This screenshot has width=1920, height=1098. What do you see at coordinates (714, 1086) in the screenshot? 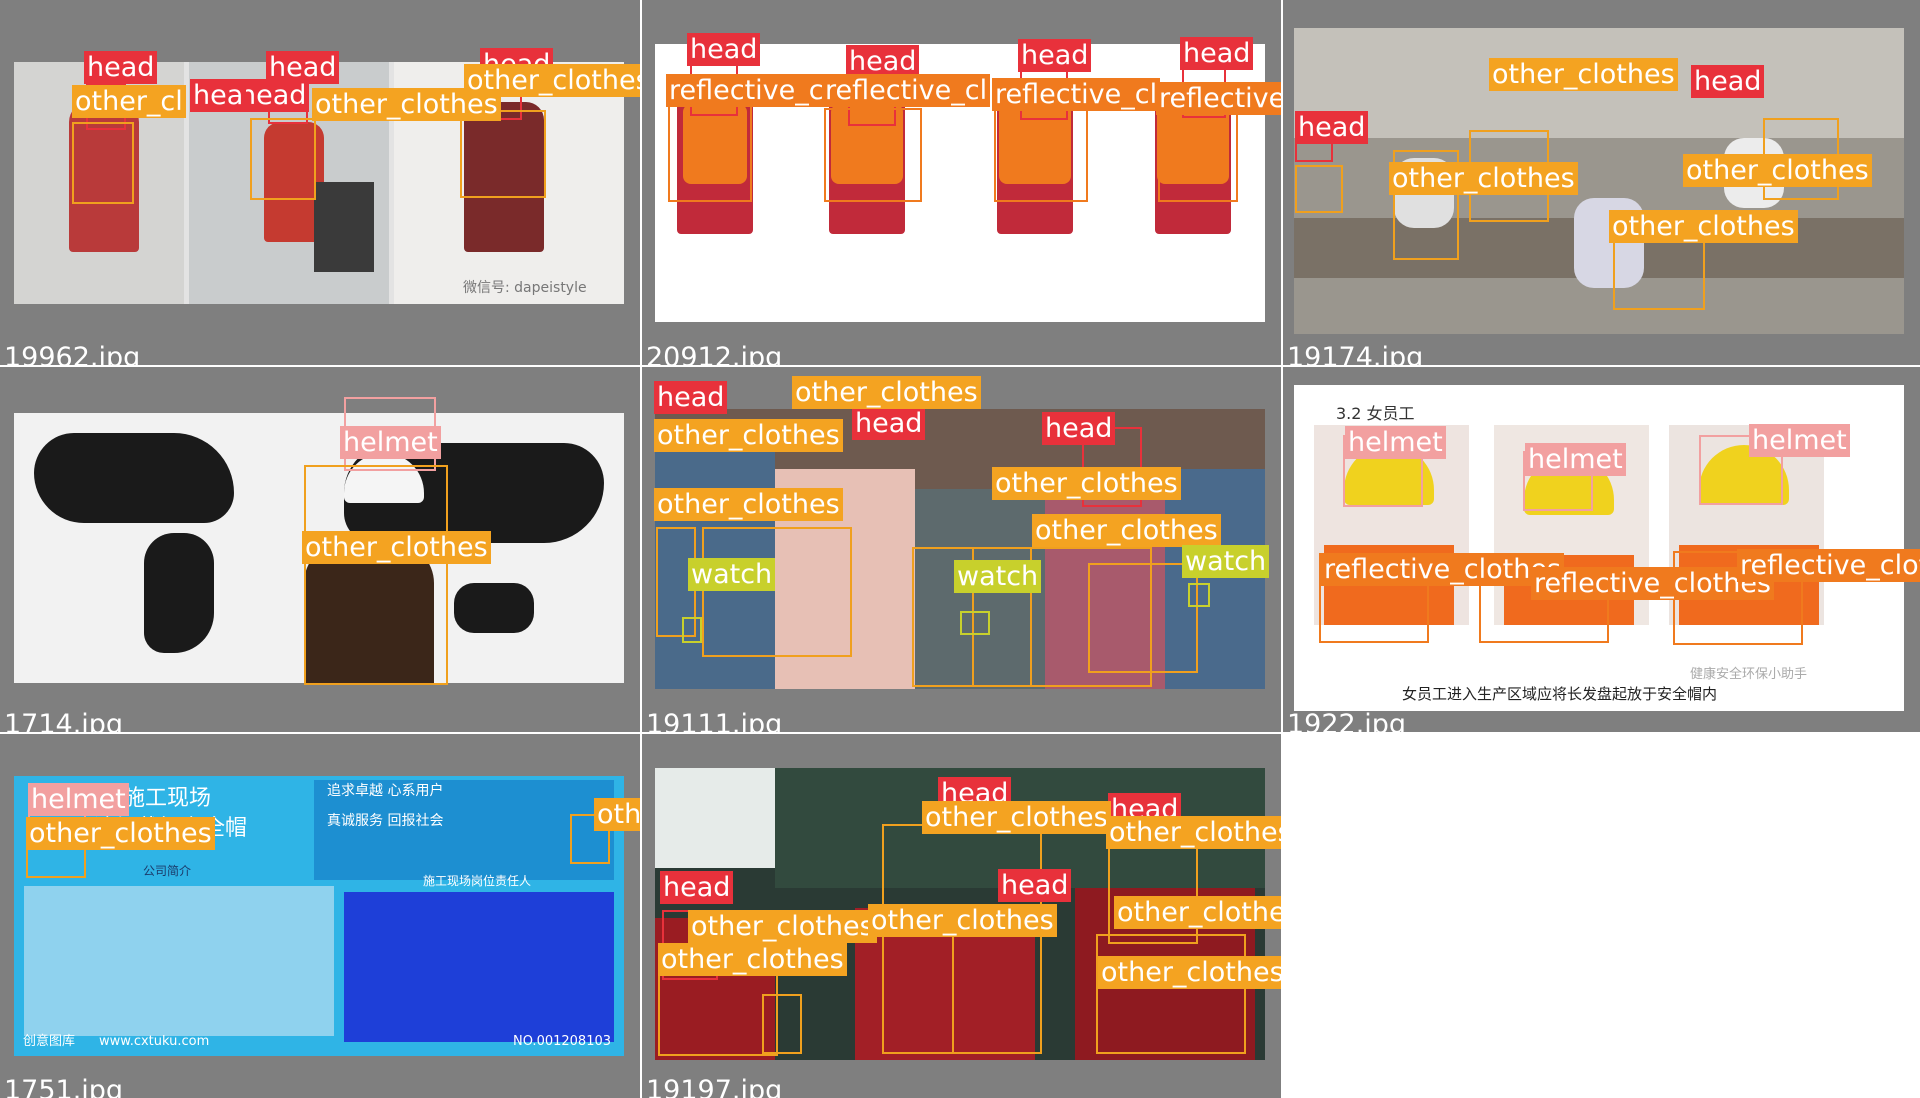
I see `filename: 19197.jpg` at bounding box center [714, 1086].